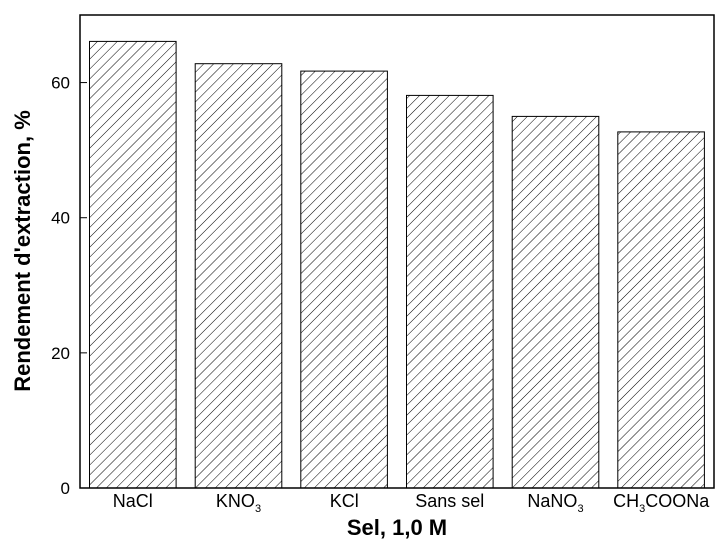 The image size is (717, 545). Describe the element at coordinates (22, 251) in the screenshot. I see `y-axis-title: Rendement d'extraction, %` at that location.